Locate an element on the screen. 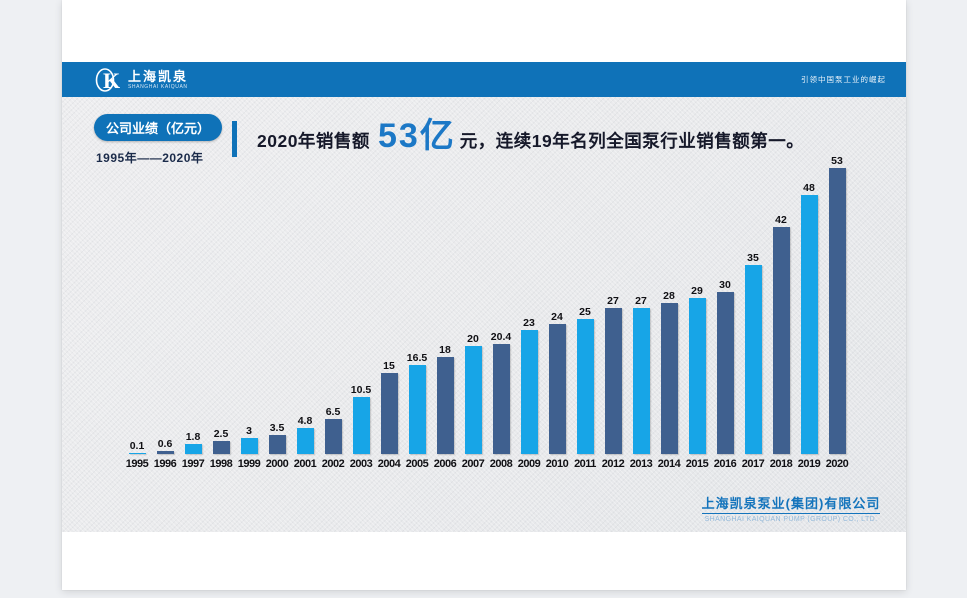 The height and width of the screenshot is (598, 967). bar-group: 30 2016 is located at coordinates (725, 310).